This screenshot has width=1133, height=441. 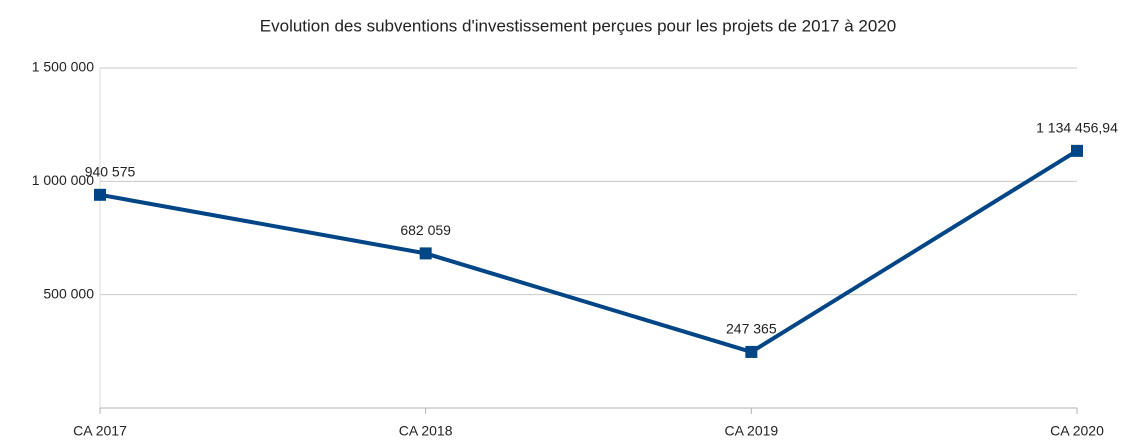 What do you see at coordinates (751, 329) in the screenshot?
I see `data-label: 247 365` at bounding box center [751, 329].